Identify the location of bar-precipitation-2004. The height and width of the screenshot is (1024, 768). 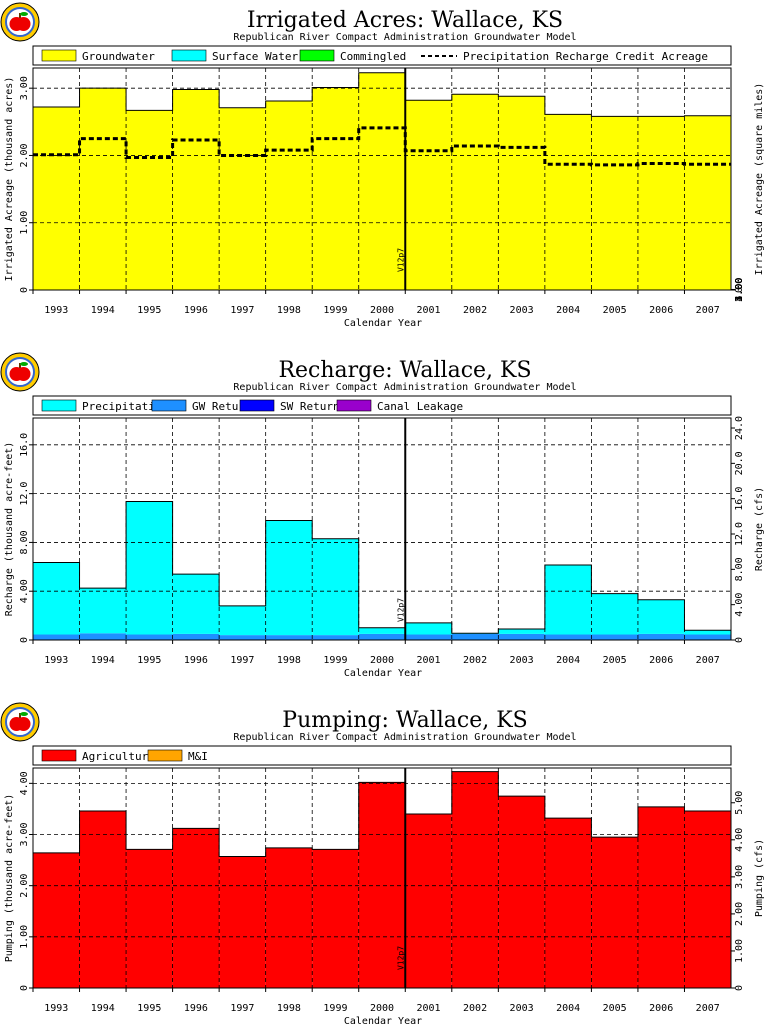
(568, 599).